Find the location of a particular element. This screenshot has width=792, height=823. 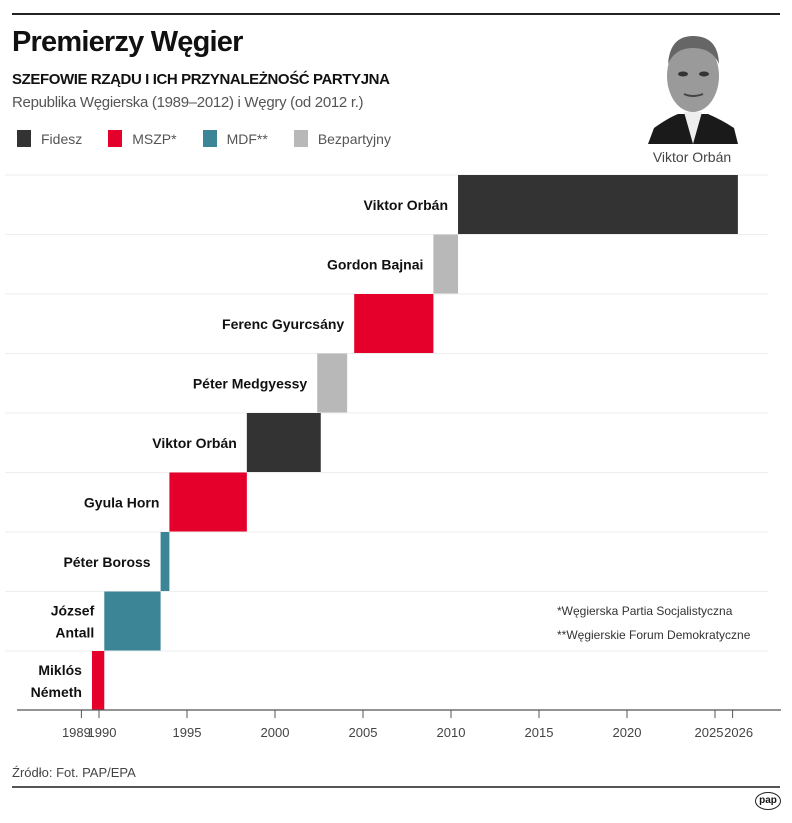

x-tick-label: 2026 is located at coordinates (738, 732).